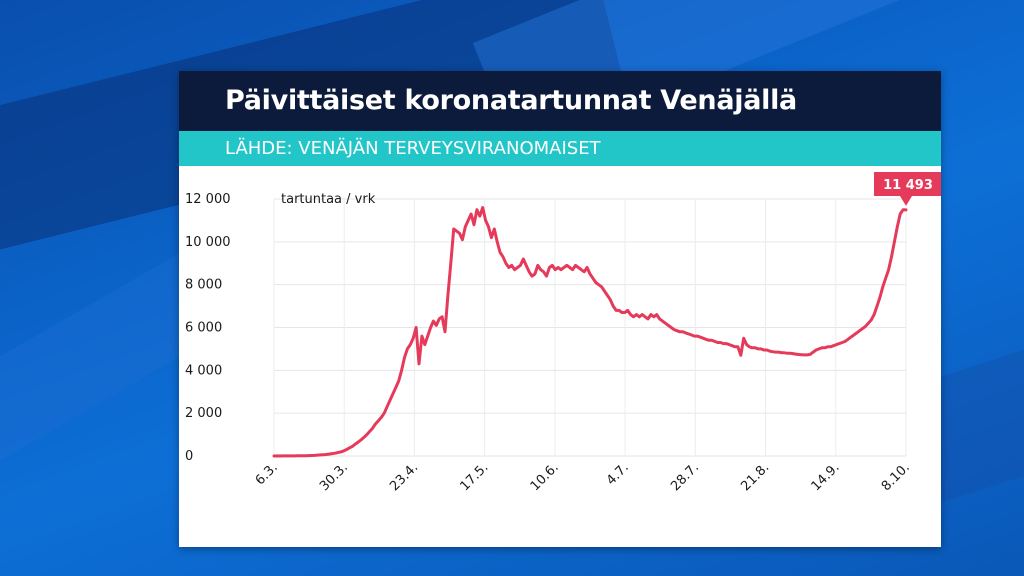 The image size is (1024, 576). What do you see at coordinates (511, 100) in the screenshot?
I see `chart-title: Päivittäiset koronatartunnat Venäjällä` at bounding box center [511, 100].